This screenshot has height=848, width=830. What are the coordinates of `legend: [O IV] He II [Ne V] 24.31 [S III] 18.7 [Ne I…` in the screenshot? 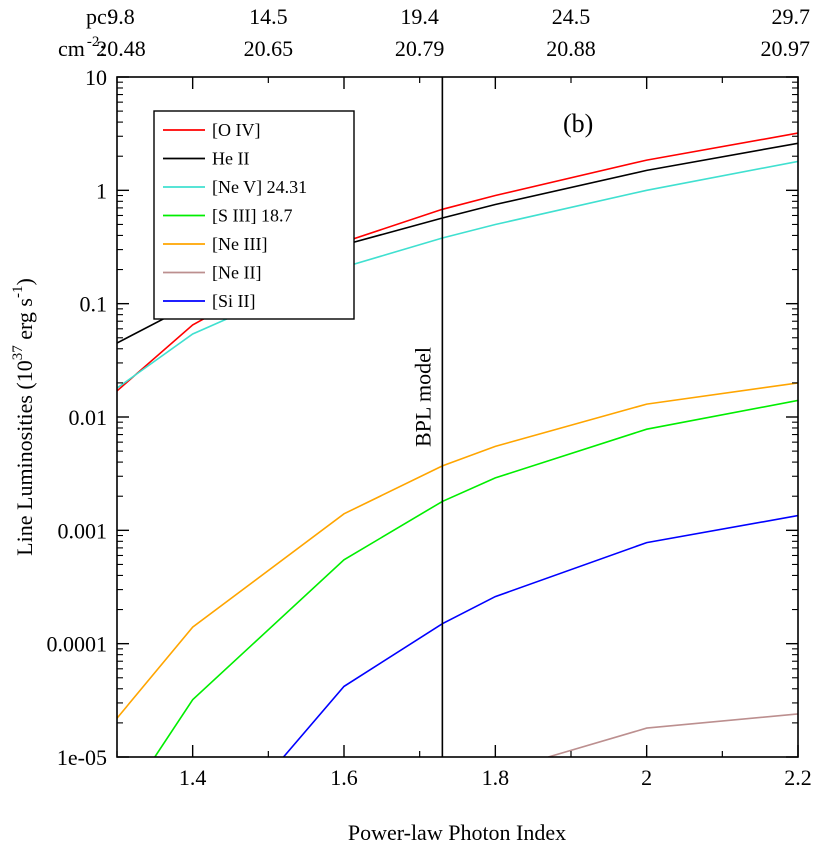 It's located at (254, 215).